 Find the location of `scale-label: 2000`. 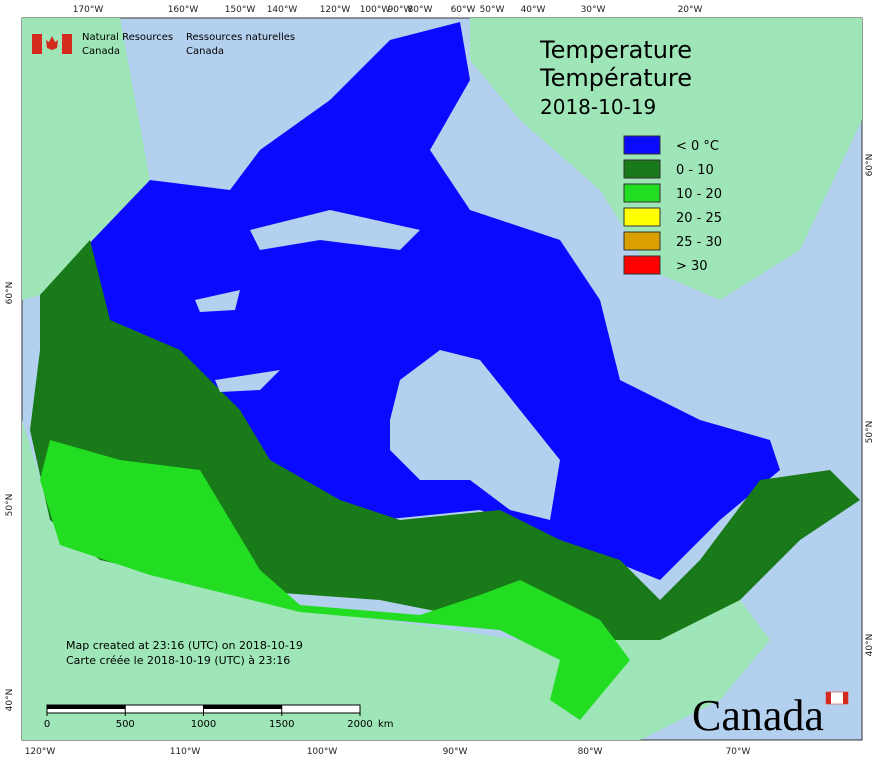

scale-label: 2000 is located at coordinates (359, 724).